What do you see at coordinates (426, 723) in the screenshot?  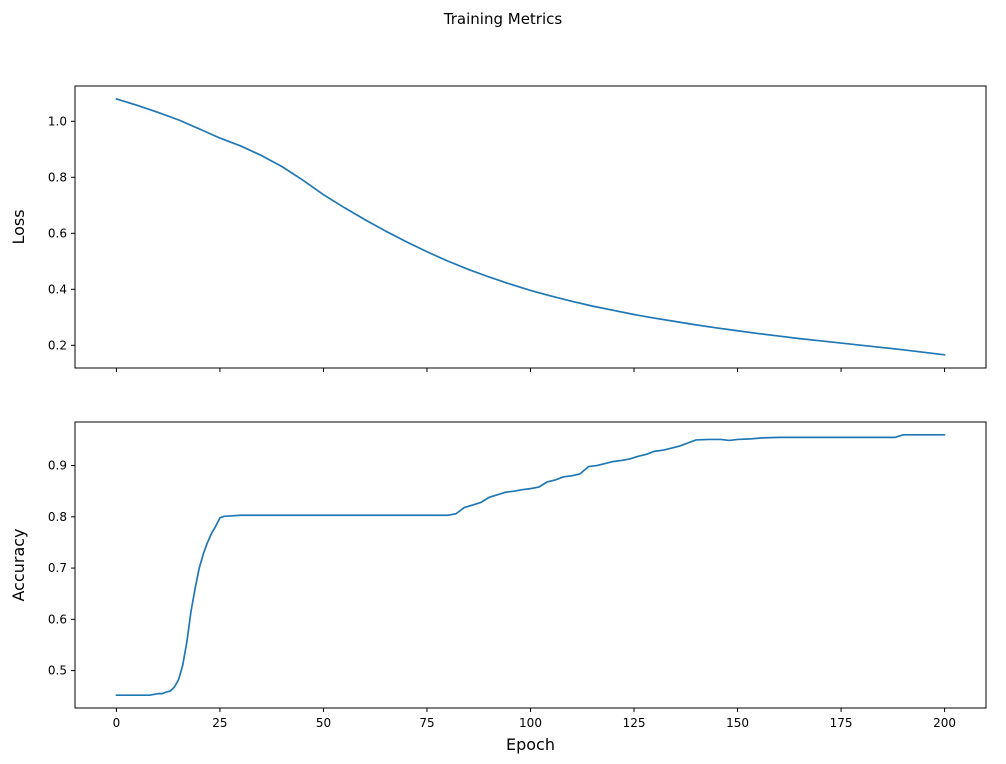 I see `x-tick-label: 75` at bounding box center [426, 723].